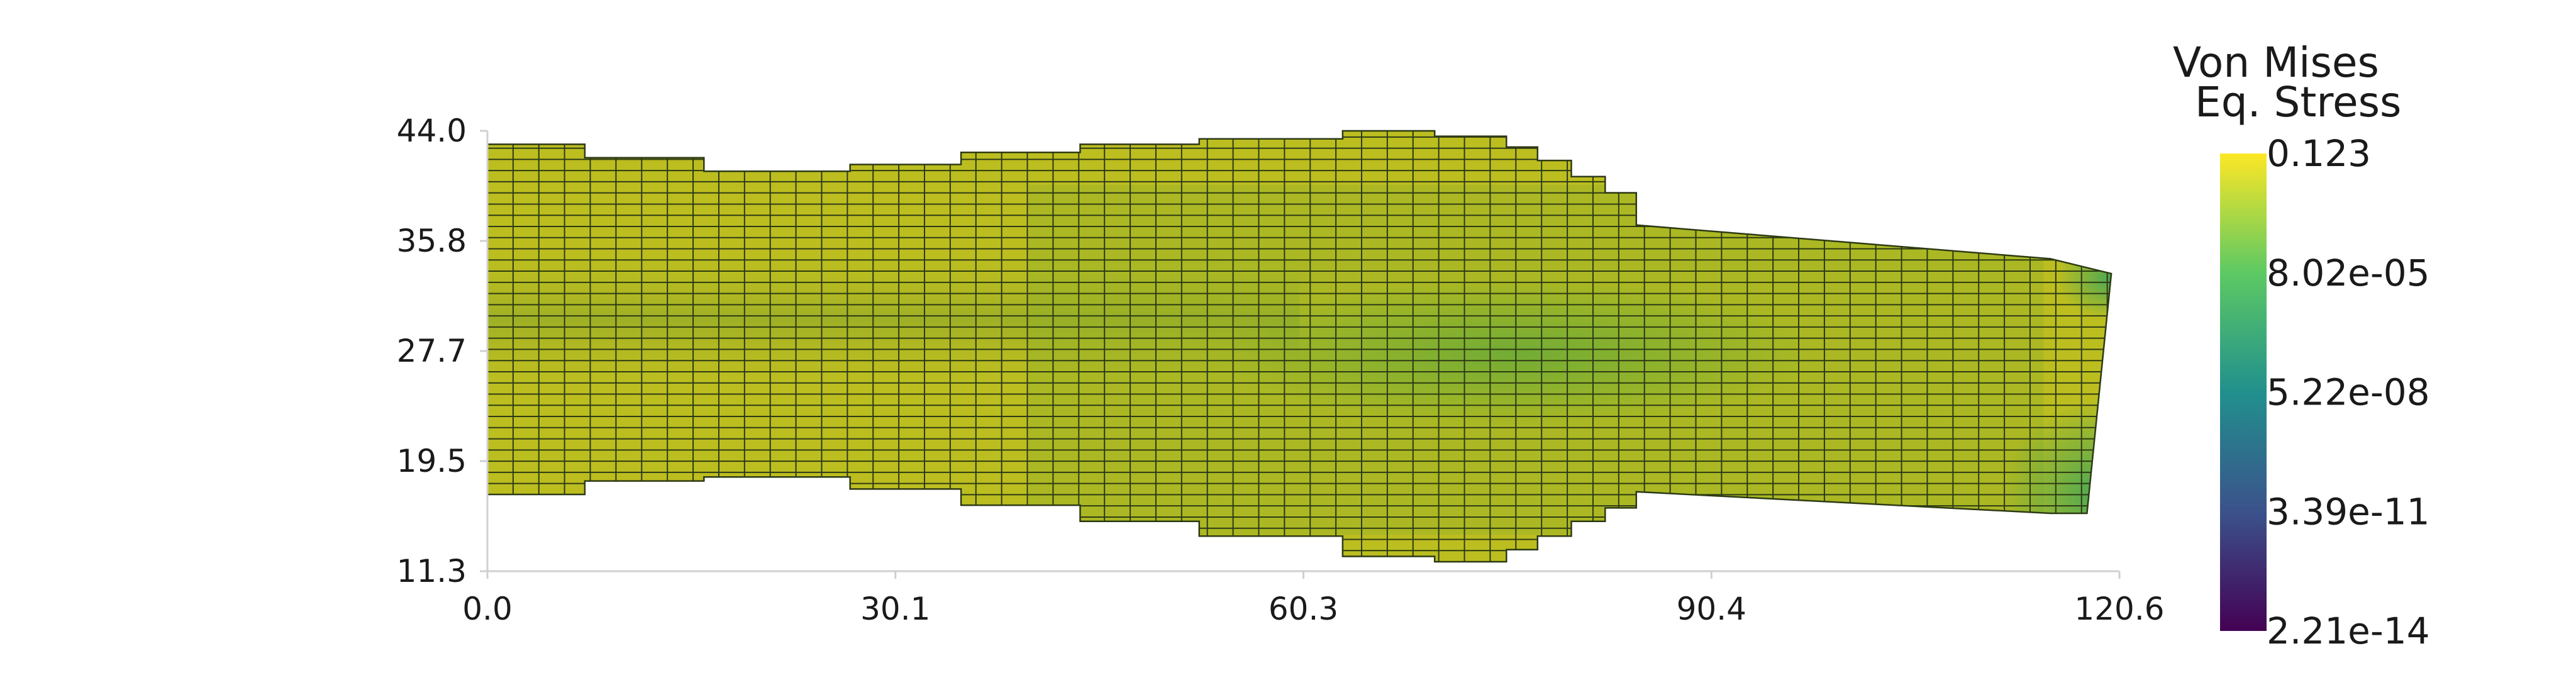 The width and height of the screenshot is (2576, 697). Describe the element at coordinates (432, 241) in the screenshot. I see `y-tick-label: 35.8` at that location.